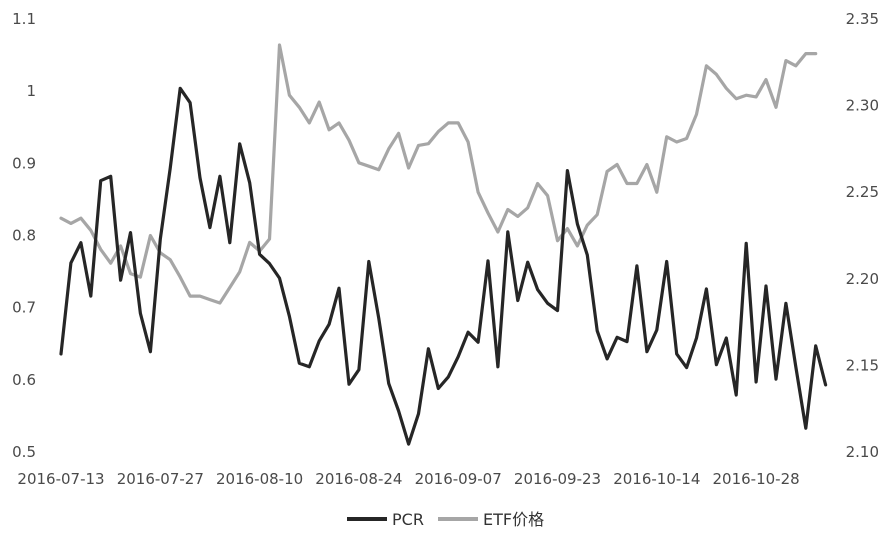  I want to click on x-tick-label: 2016-09-07, so click(458, 479).